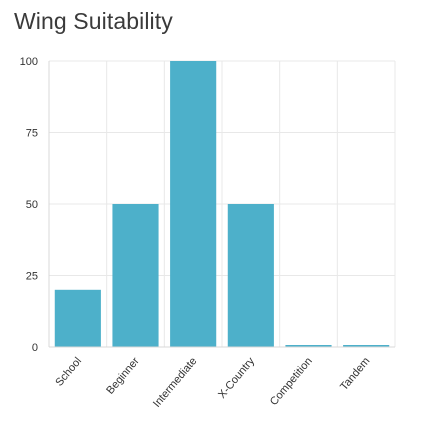 The image size is (430, 431). Describe the element at coordinates (175, 382) in the screenshot. I see `x-tick-label: Intermediate` at that location.